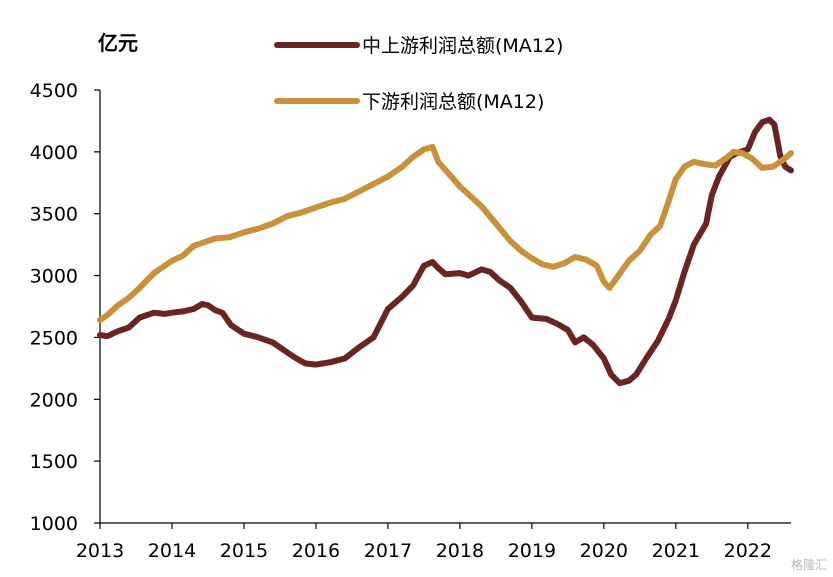 Image resolution: width=833 pixels, height=577 pixels. I want to click on x-tick-label: 2019, so click(532, 551).